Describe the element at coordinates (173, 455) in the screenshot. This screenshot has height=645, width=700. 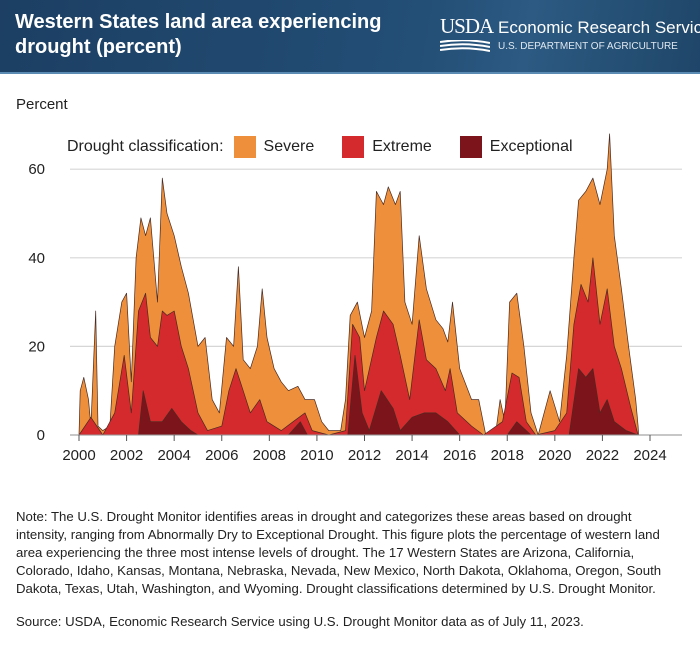
I see `x-tick-label: 2004` at that location.